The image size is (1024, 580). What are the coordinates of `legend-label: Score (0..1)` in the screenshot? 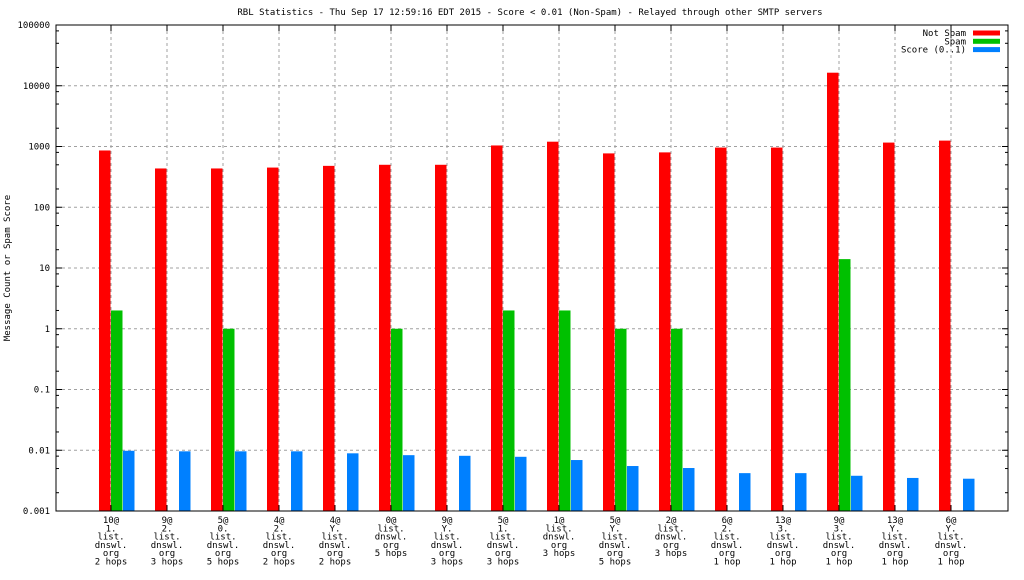 It's located at (933, 51).